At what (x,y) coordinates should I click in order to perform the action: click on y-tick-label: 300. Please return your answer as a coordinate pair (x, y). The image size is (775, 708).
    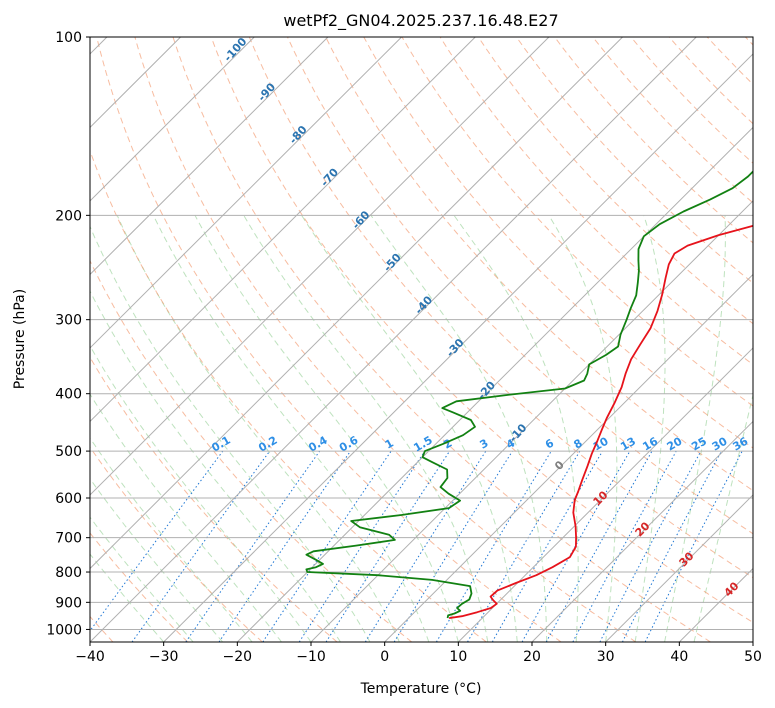
    Looking at the image, I should click on (68, 321).